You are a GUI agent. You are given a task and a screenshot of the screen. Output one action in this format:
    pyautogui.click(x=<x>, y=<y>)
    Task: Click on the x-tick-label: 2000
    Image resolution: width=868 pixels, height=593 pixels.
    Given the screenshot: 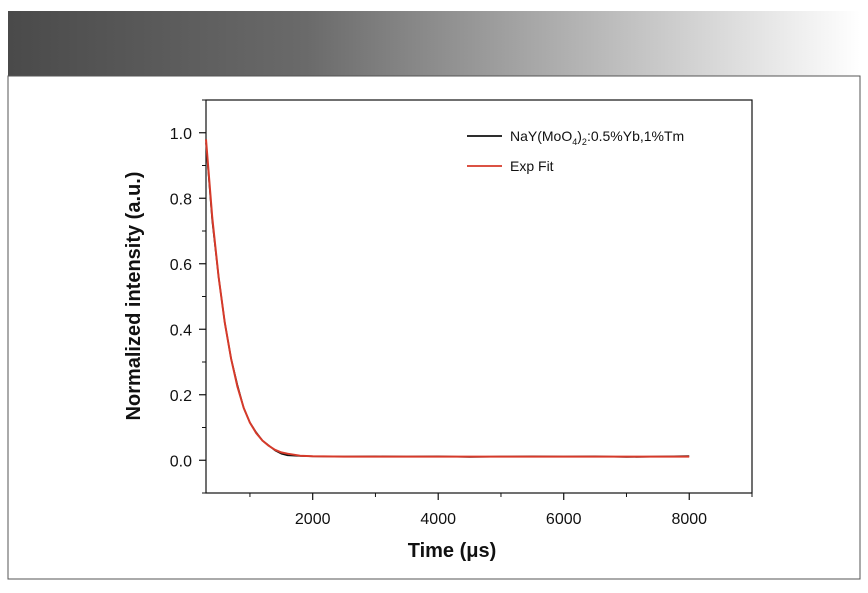 What is the action you would take?
    pyautogui.click(x=313, y=519)
    